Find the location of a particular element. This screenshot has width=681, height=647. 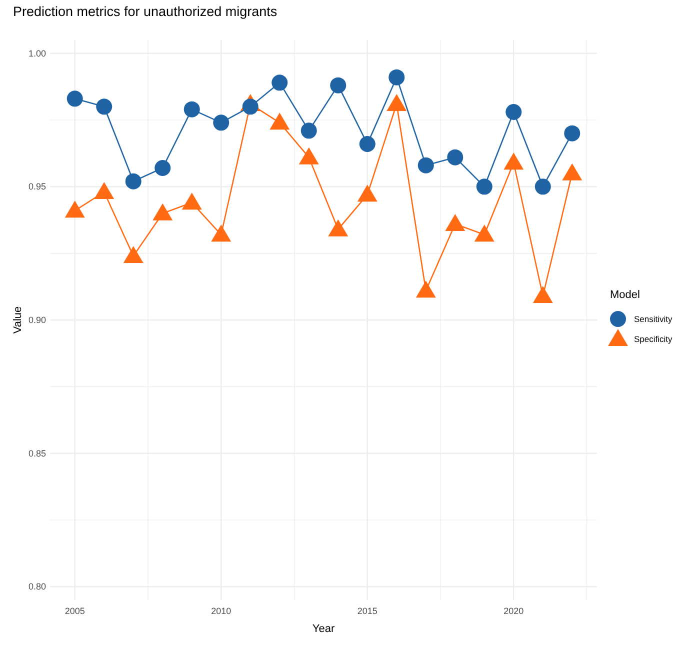

x-tick-label: 2015 is located at coordinates (367, 611).